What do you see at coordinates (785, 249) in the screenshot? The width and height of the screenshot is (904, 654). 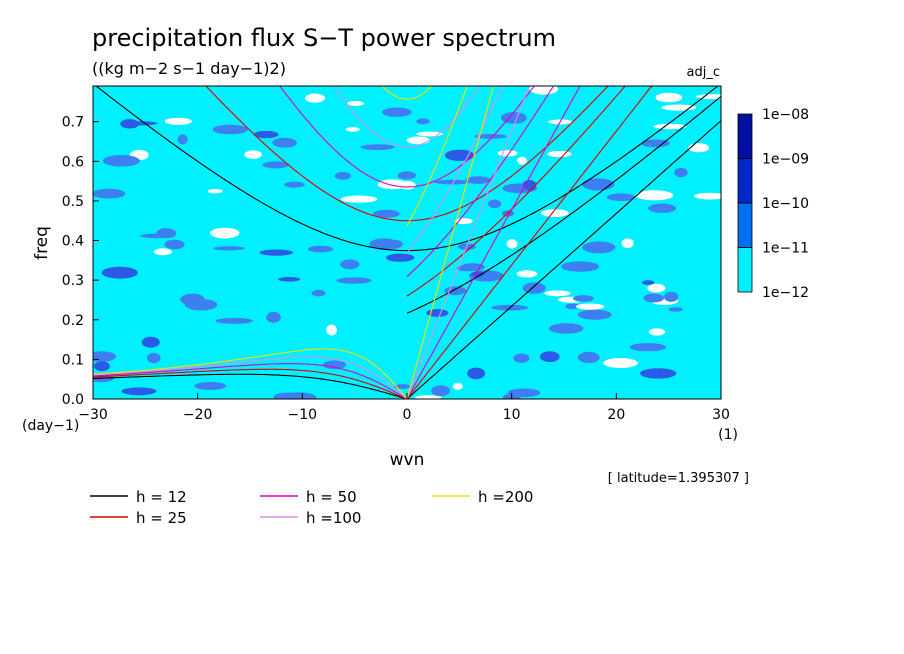 I see `colorbar-label: 1e−11` at bounding box center [785, 249].